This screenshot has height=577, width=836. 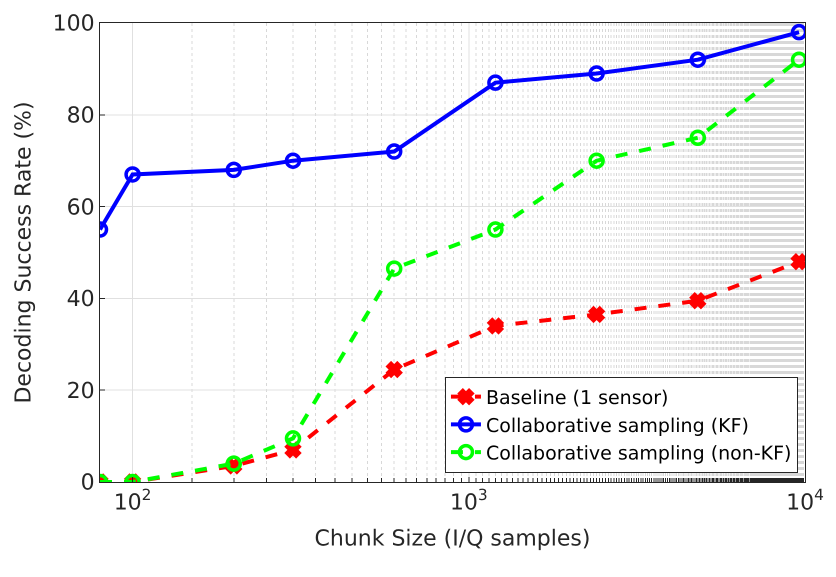 What do you see at coordinates (452, 539) in the screenshot?
I see `x-axis-title: Chunk Size (I/Q samples)` at bounding box center [452, 539].